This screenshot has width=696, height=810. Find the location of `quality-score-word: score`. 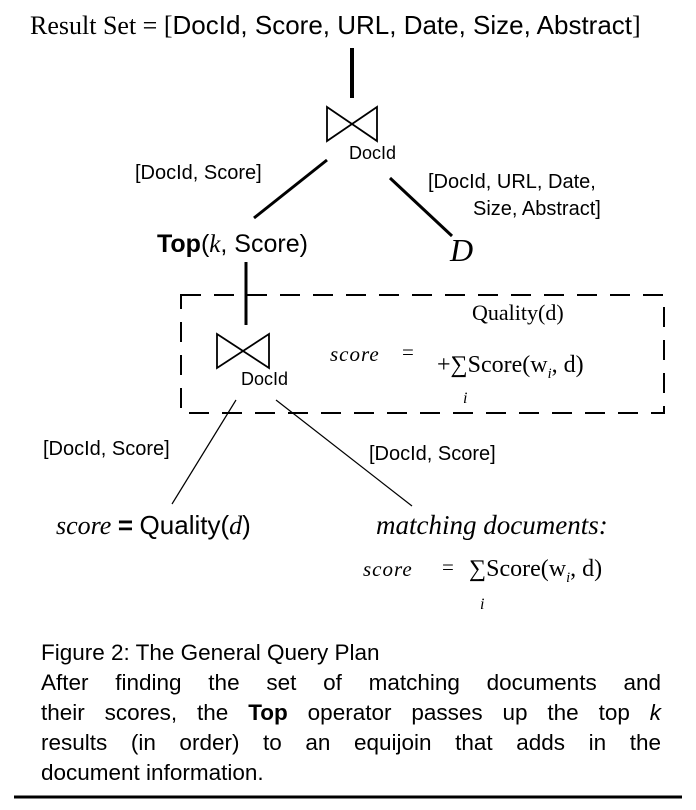

quality-score-word: score is located at coordinates (84, 525).